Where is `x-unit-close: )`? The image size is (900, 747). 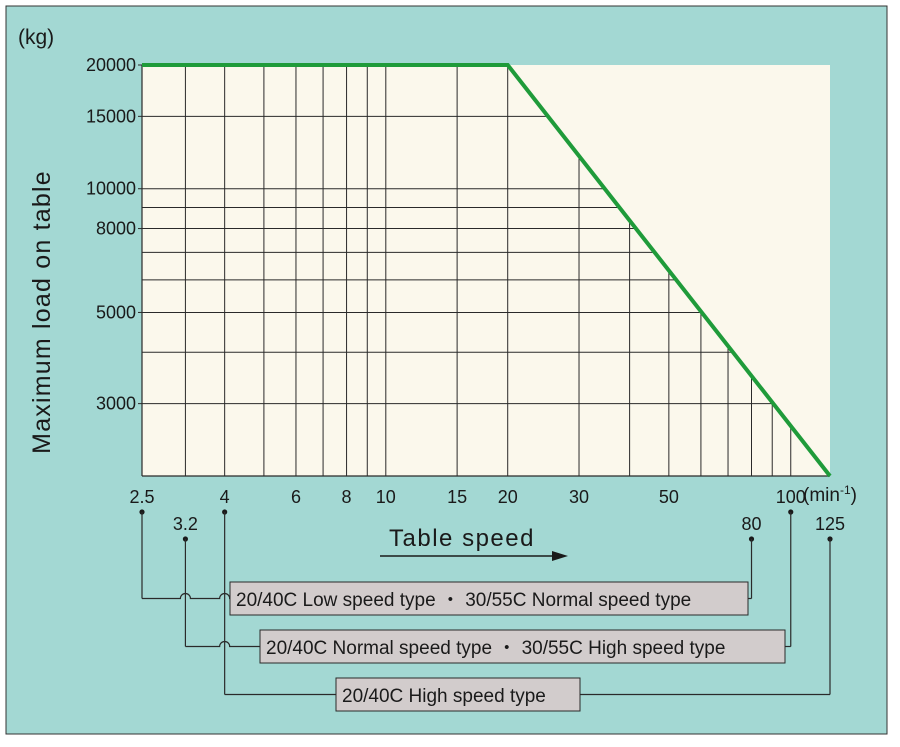 x-unit-close: ) is located at coordinates (854, 495).